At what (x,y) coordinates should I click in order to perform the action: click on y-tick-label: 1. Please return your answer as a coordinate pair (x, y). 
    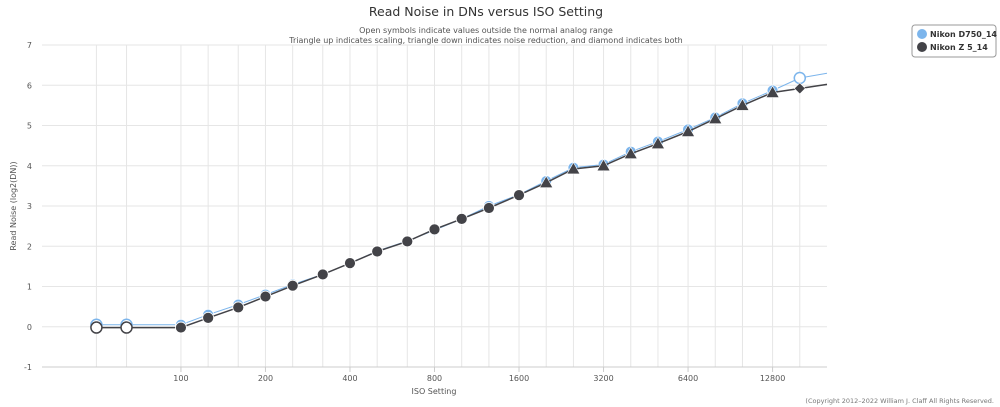
    Looking at the image, I should click on (29, 287).